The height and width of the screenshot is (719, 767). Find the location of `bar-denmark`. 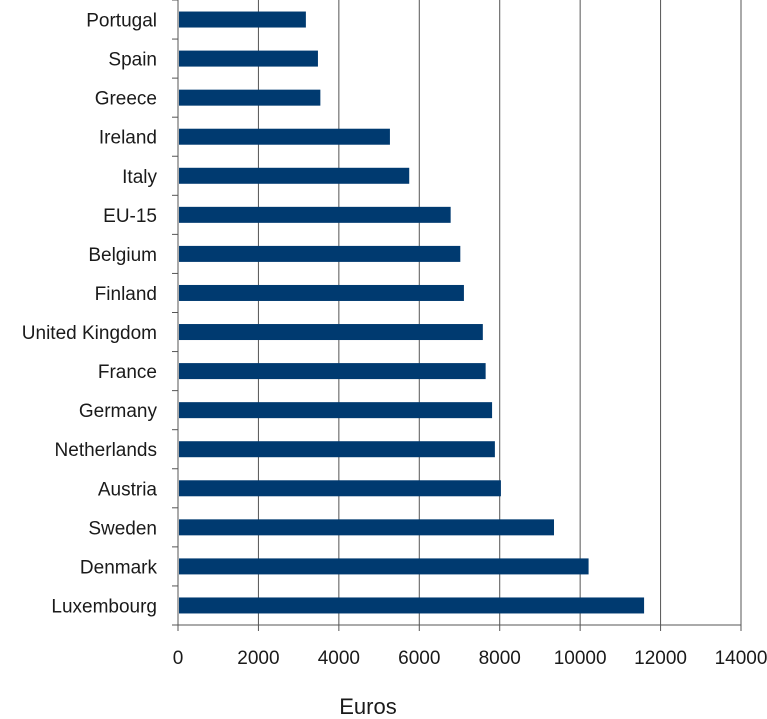

bar-denmark is located at coordinates (384, 566).